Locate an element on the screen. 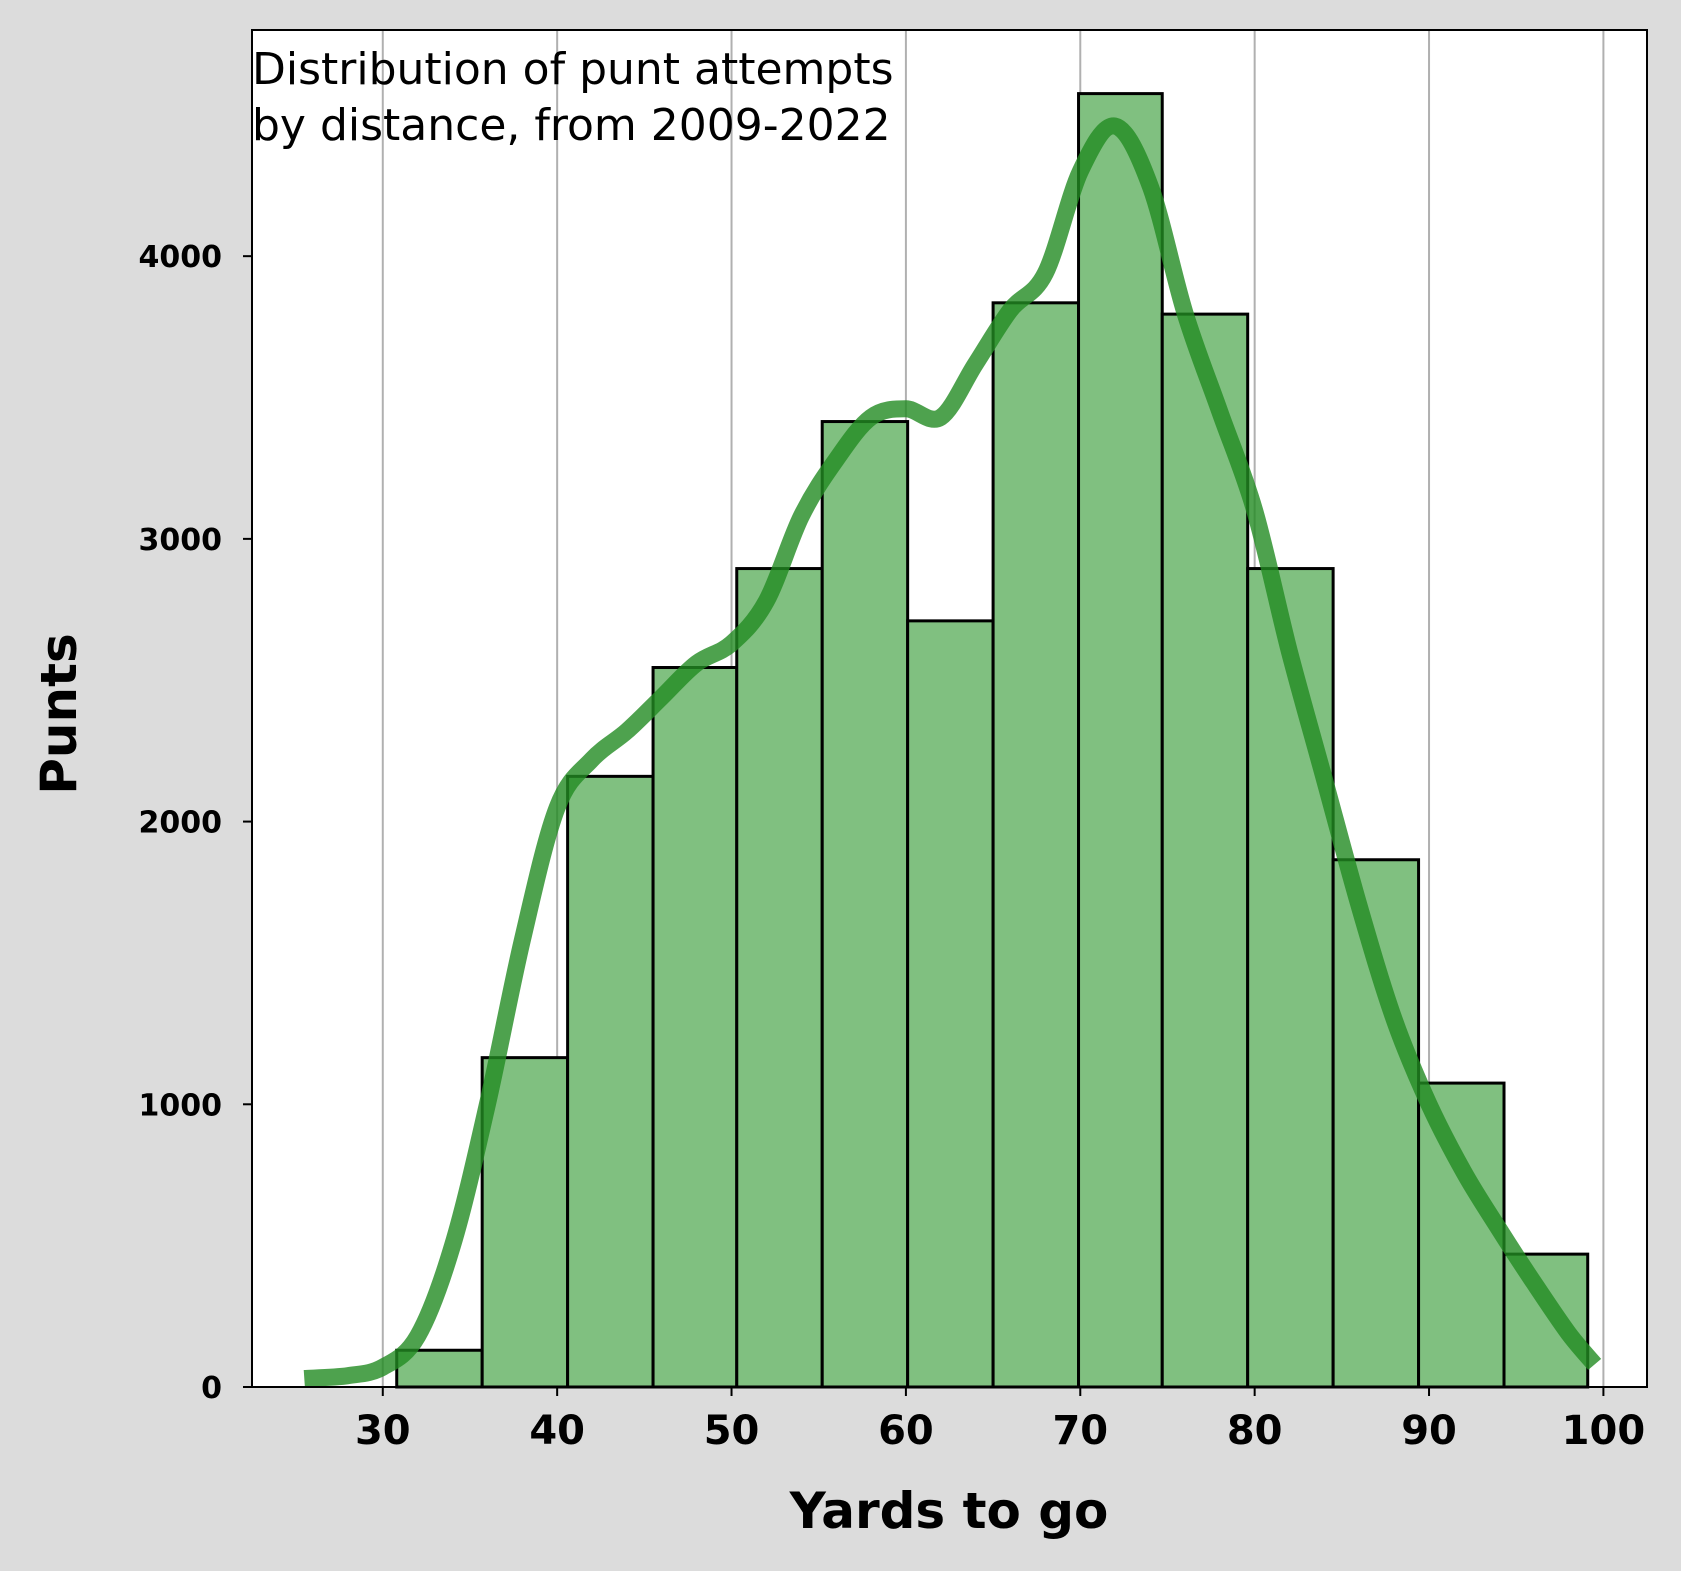 Image resolution: width=1681 pixels, height=1571 pixels. x-tick-label-40: 40 is located at coordinates (557, 1431).